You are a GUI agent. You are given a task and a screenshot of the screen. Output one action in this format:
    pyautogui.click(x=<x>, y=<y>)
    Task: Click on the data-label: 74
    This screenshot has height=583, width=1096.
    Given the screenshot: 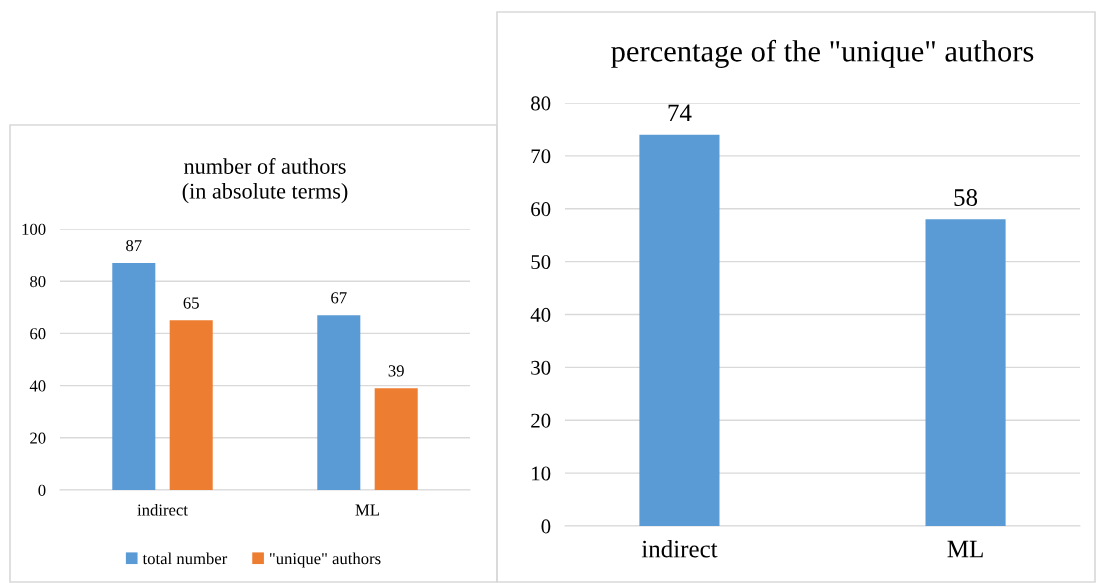 What is the action you would take?
    pyautogui.click(x=680, y=113)
    